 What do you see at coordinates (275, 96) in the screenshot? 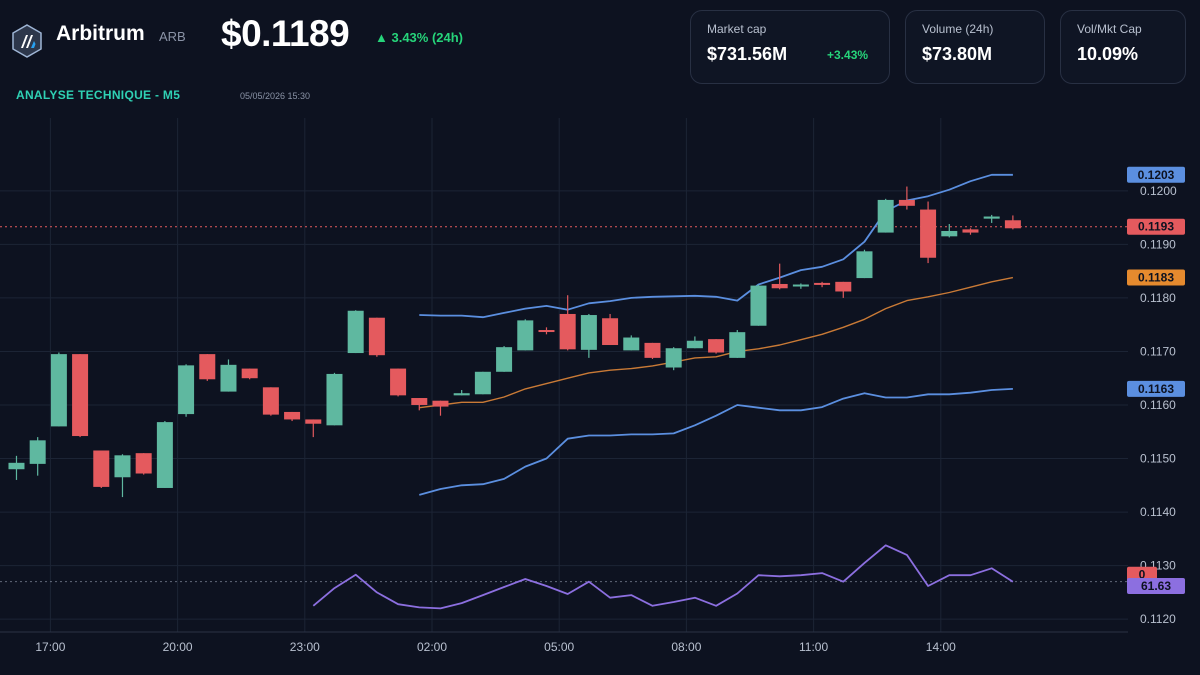
I see `analysis-timestamp: 05/05/2026 15:30` at bounding box center [275, 96].